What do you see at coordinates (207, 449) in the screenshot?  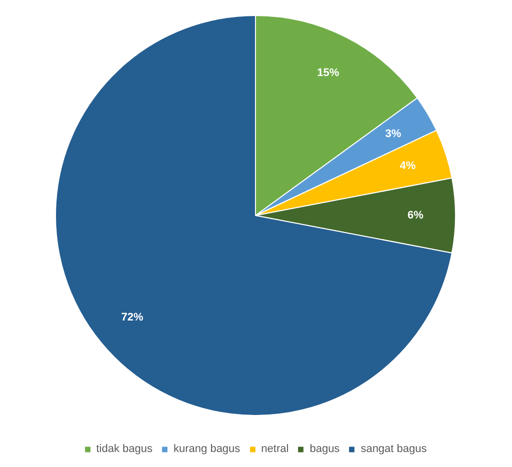 I see `legend-label: kurang bagus` at bounding box center [207, 449].